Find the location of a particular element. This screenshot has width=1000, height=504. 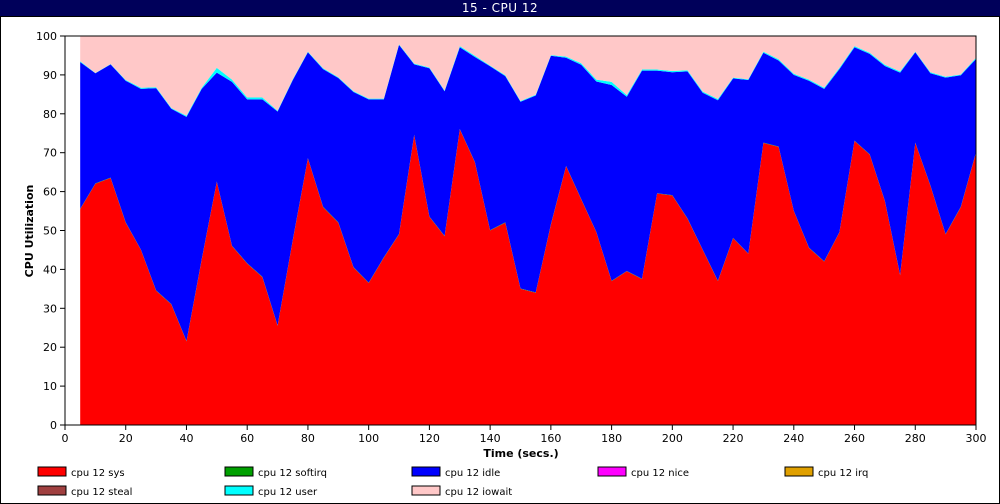

y-tick-label: 10 is located at coordinates (50, 386).